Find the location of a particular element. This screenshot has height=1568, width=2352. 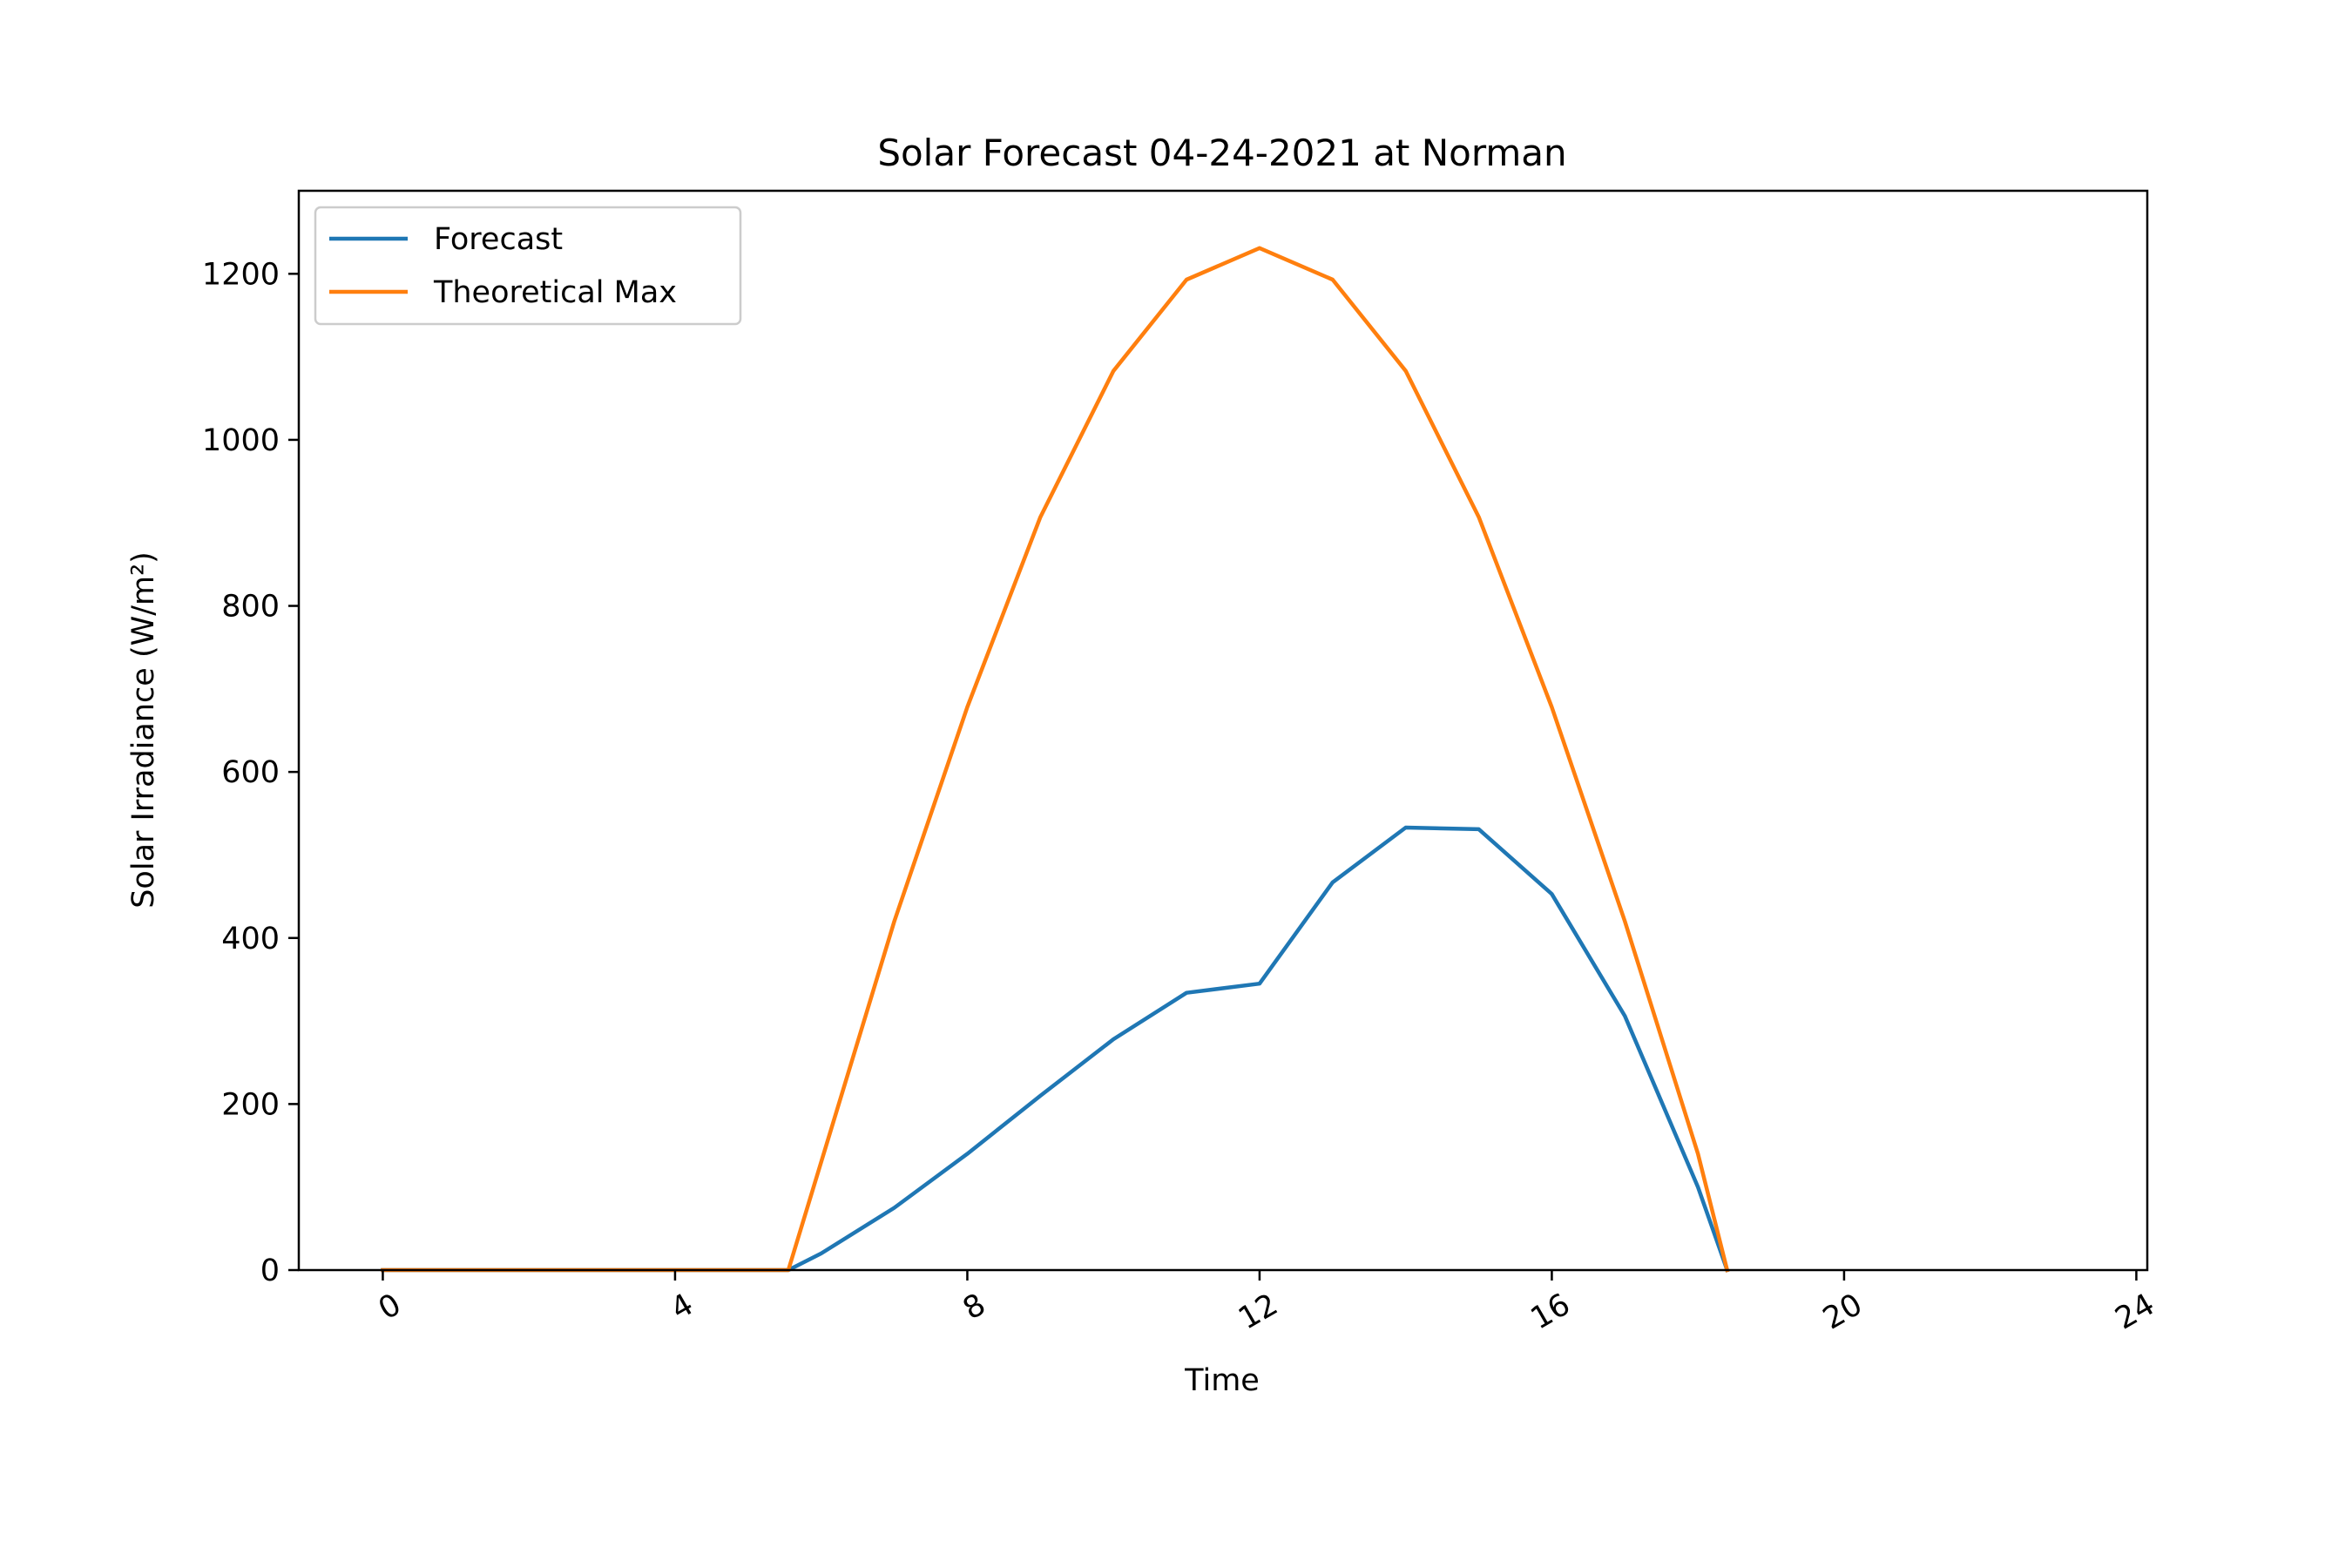

legend-box is located at coordinates (528, 266).